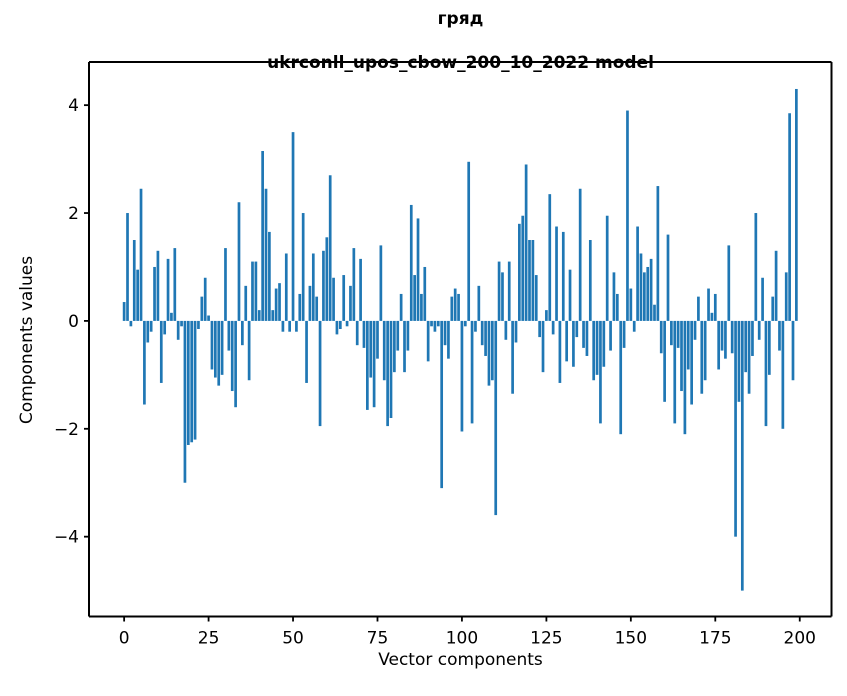 This screenshot has width=847, height=696. I want to click on x-axis-ticks: 0 25 50 75 100 125 150 175 200, so click(467, 632).